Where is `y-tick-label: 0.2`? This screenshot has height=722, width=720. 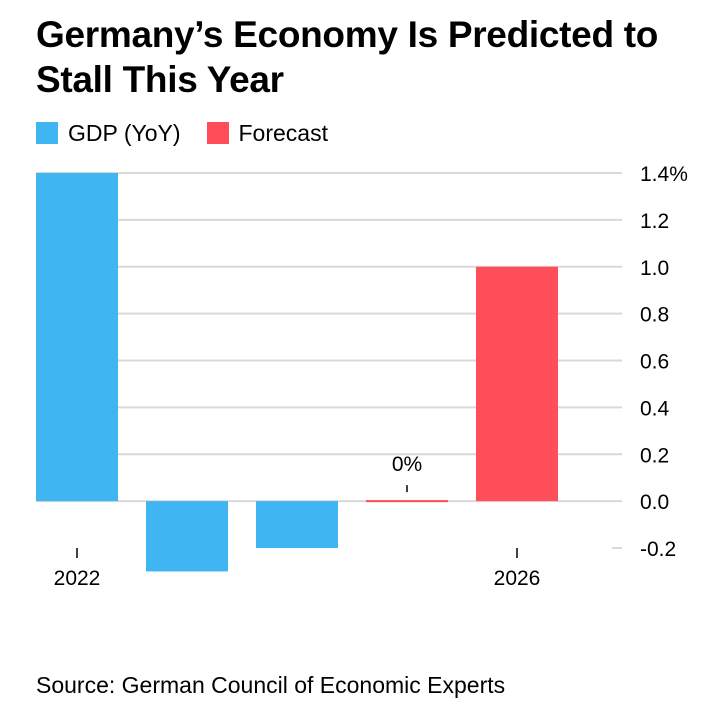
y-tick-label: 0.2 is located at coordinates (654, 455).